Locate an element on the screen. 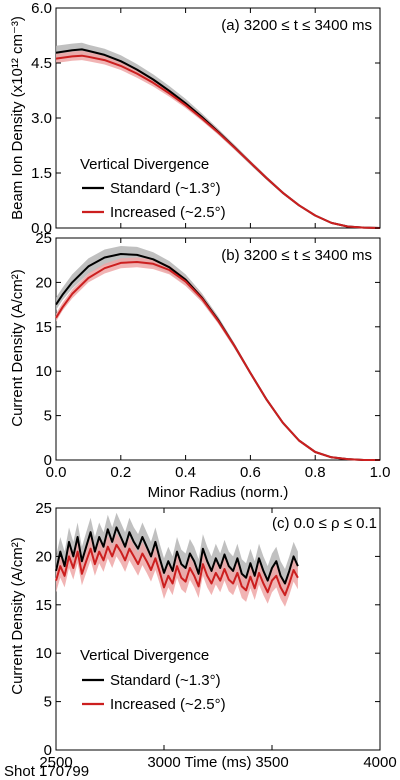 The image size is (400, 780). panel-c-ylabel: Current Density (A/cm²) is located at coordinates (17, 616).